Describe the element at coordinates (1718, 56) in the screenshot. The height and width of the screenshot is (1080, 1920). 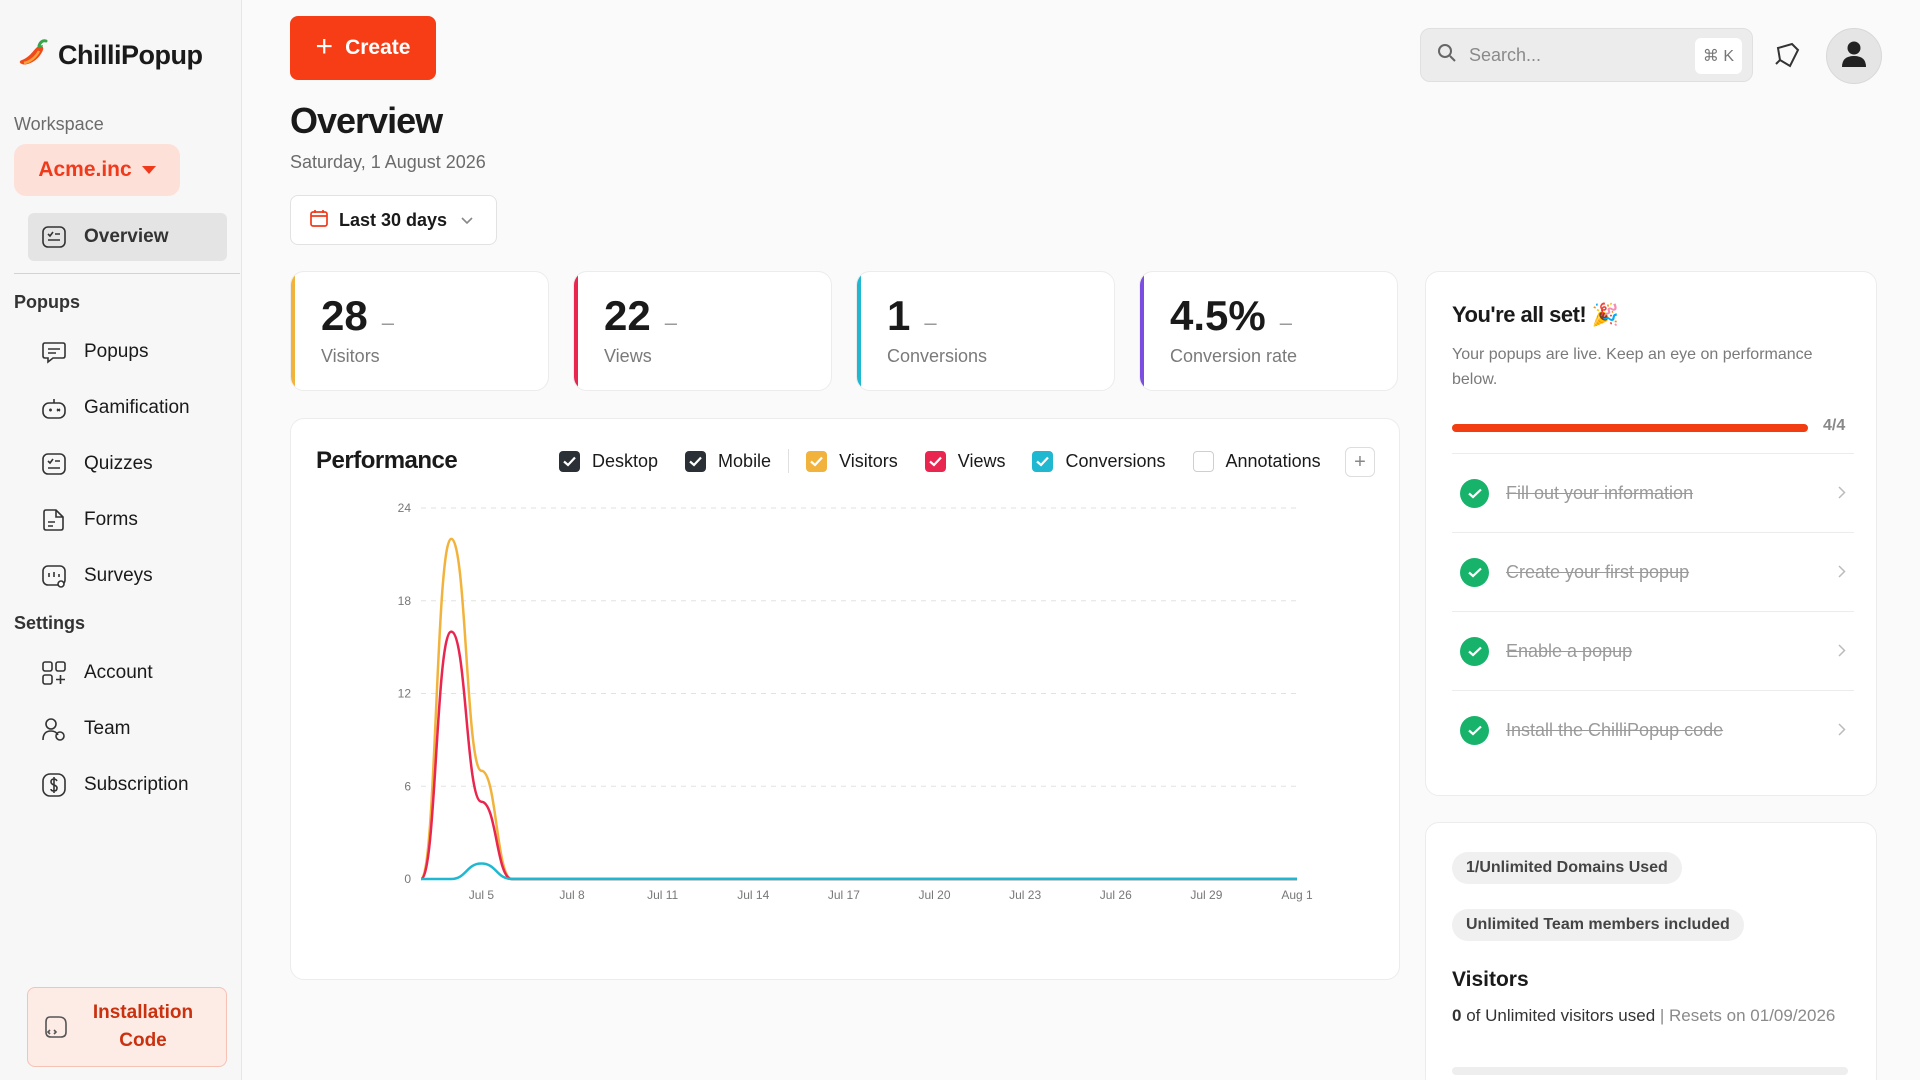
I see `search-shortcut-badge: ⌘ K` at that location.